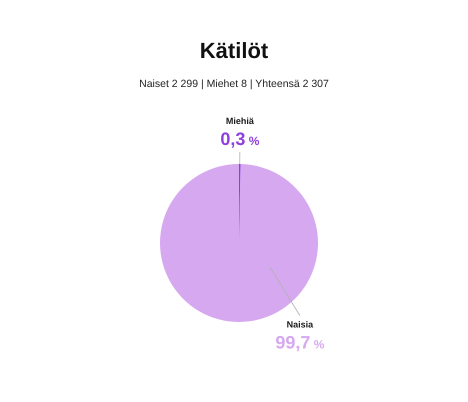 The width and height of the screenshot is (468, 402). I want to click on slice-label: Naisia, so click(300, 325).